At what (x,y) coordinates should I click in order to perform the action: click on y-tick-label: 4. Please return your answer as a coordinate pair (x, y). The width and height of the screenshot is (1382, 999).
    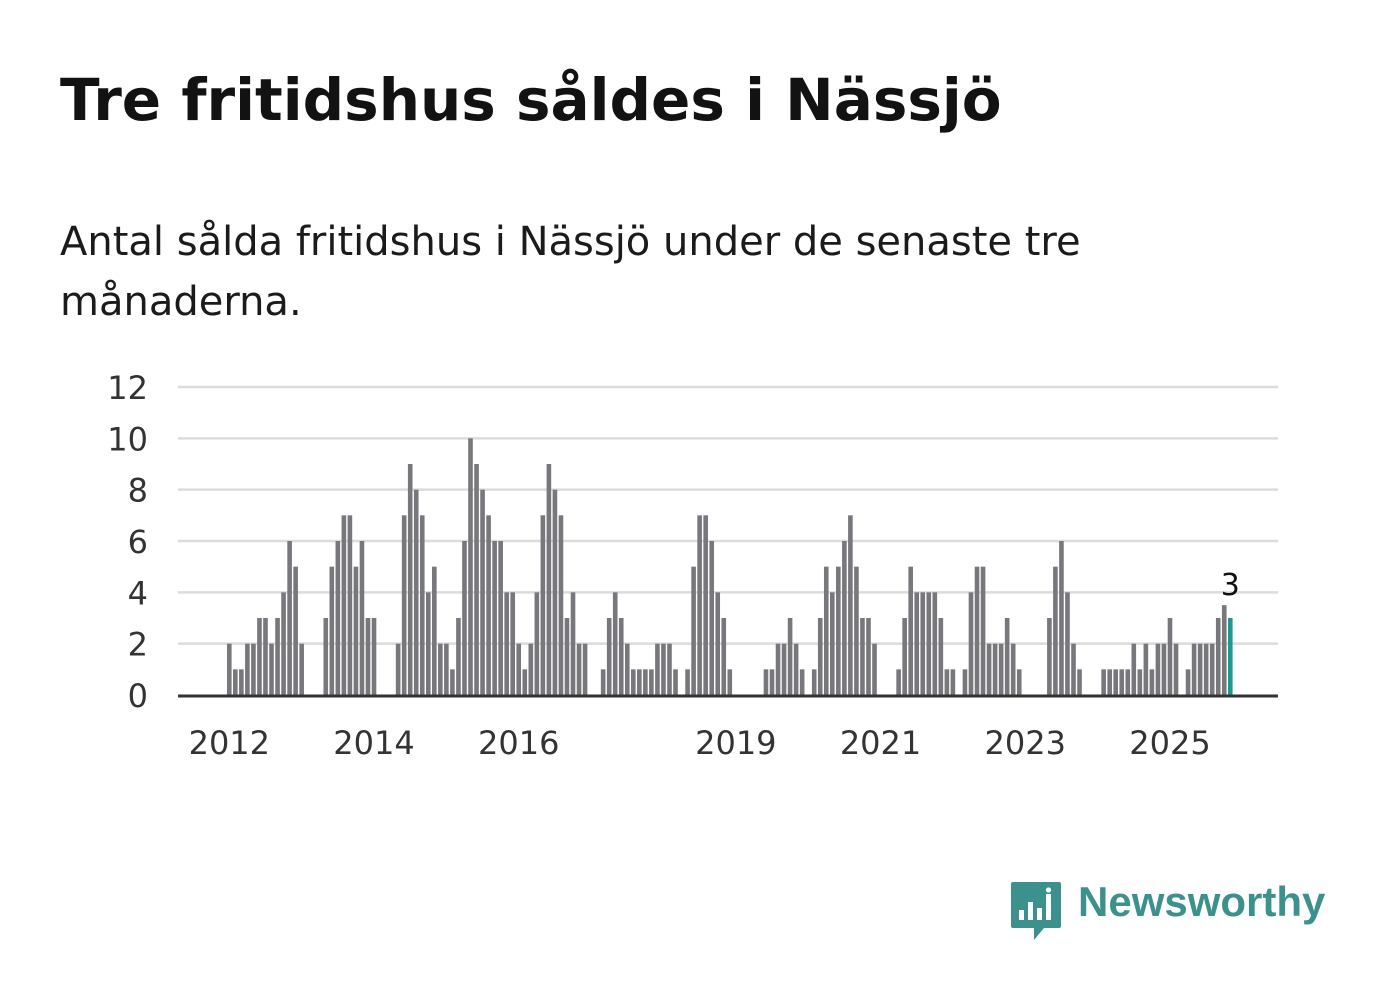
    Looking at the image, I should click on (138, 593).